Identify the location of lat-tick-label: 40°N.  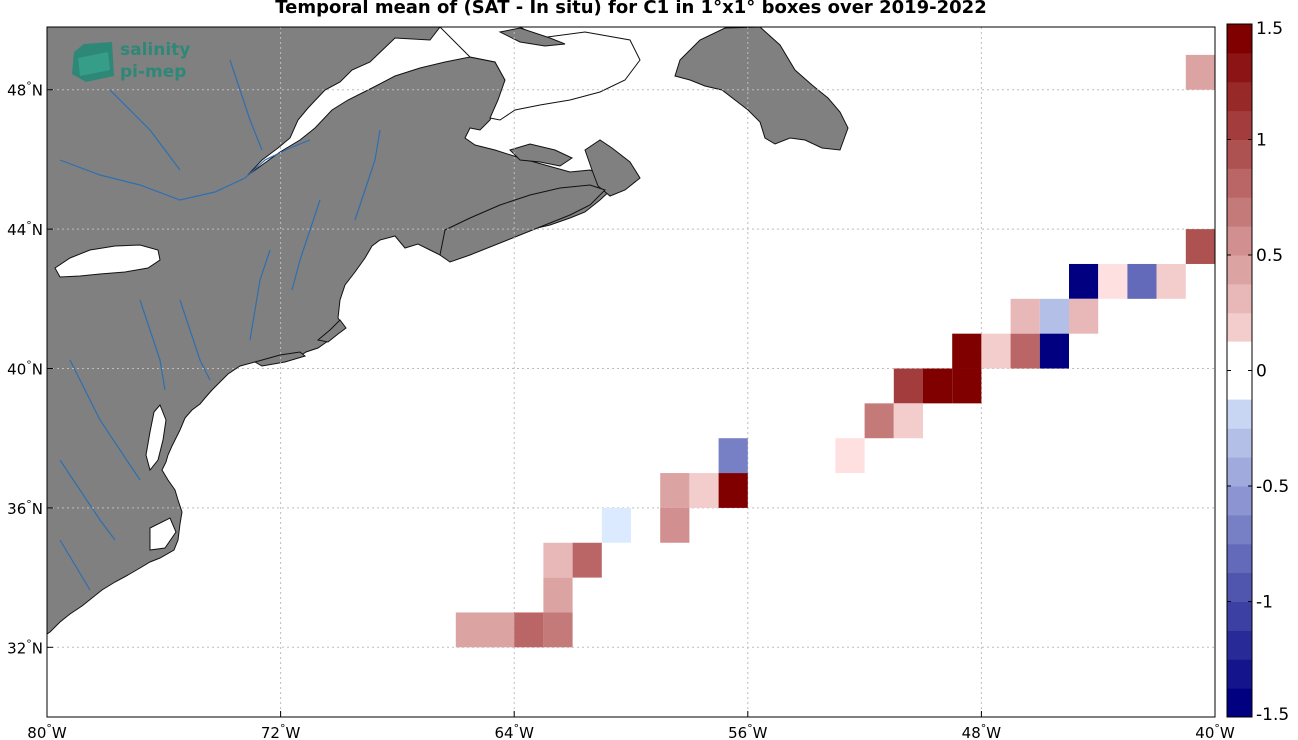
(25, 369).